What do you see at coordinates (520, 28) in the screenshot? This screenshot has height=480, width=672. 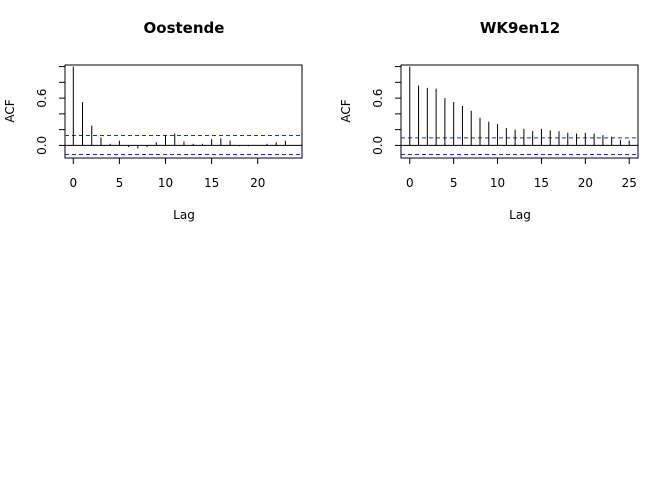 I see `chart-title: WK9en12` at bounding box center [520, 28].